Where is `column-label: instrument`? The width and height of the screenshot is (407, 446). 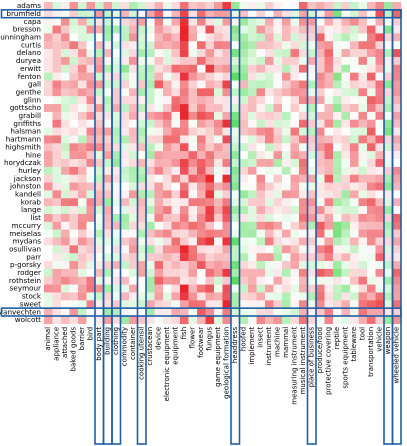
column-label: instrument is located at coordinates (269, 346).